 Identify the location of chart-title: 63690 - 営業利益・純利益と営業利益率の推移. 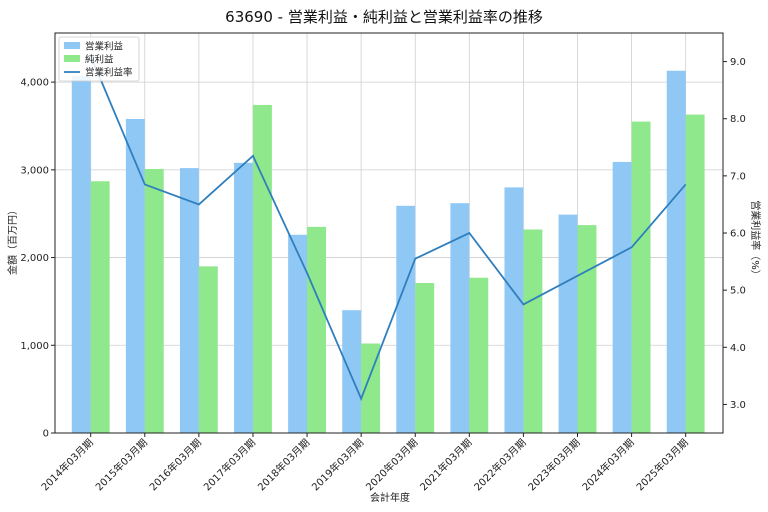
(384, 17).